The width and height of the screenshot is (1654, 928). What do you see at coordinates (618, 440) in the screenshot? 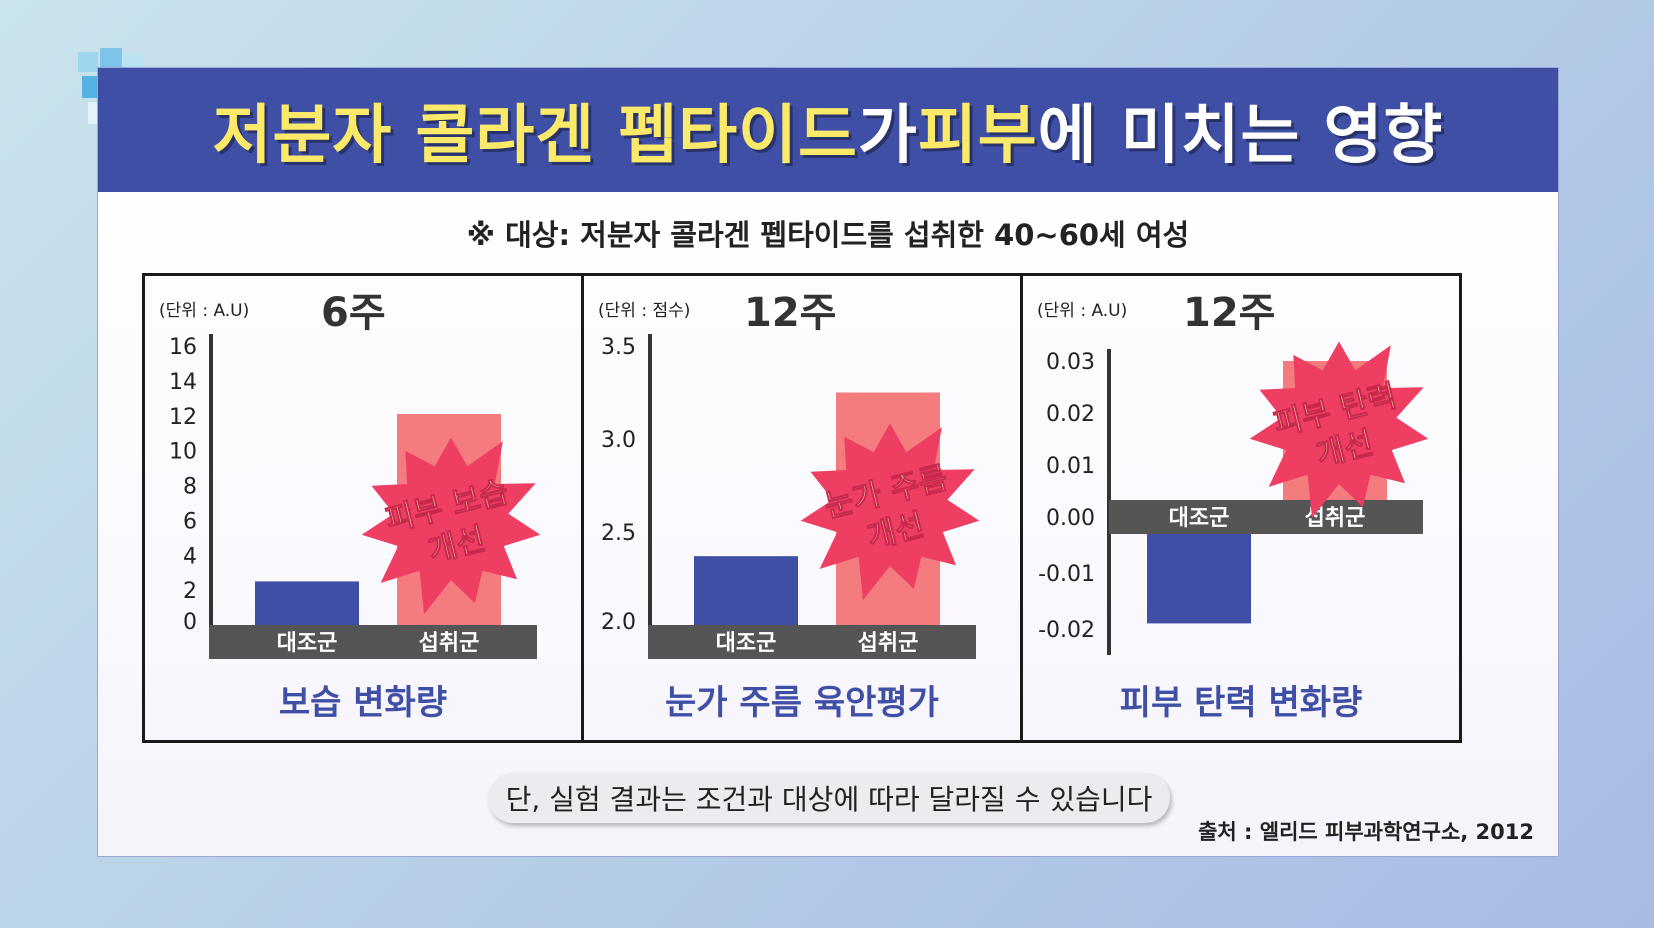
I see `y-tick-label: 3.0` at bounding box center [618, 440].